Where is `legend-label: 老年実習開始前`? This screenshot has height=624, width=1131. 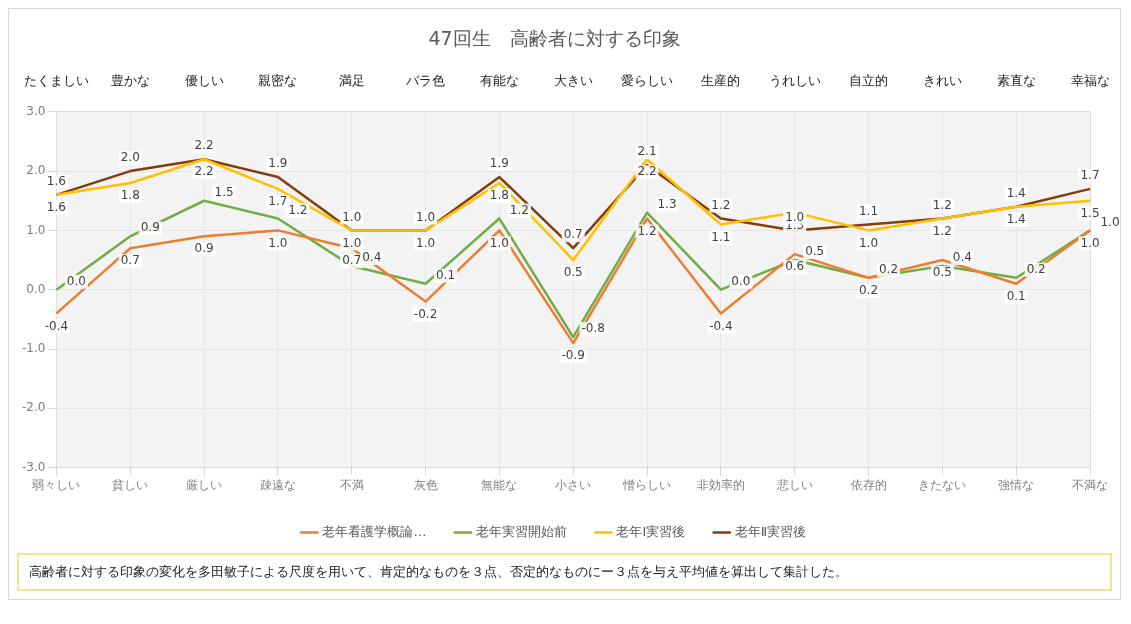
legend-label: 老年実習開始前 is located at coordinates (521, 531).